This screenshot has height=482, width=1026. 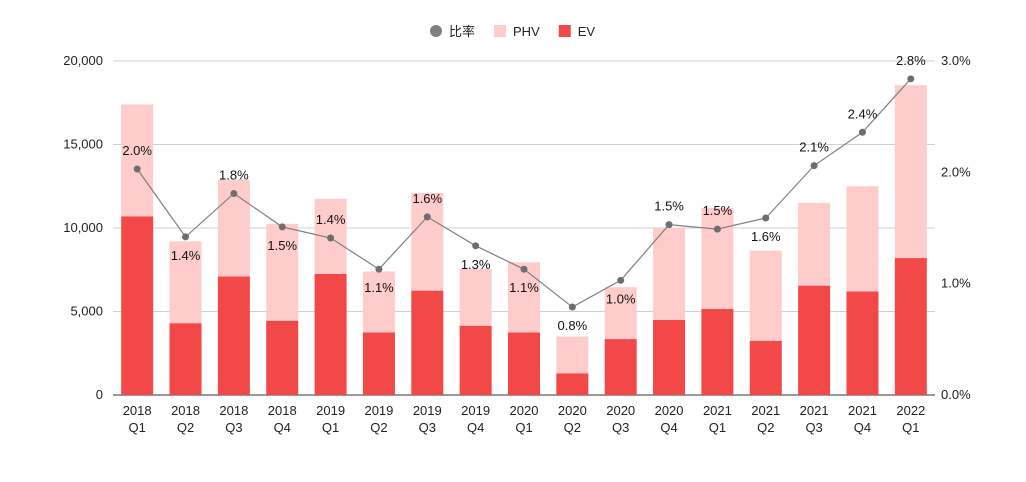 I want to click on y-left-tick-label: 20,000, so click(x=83, y=60).